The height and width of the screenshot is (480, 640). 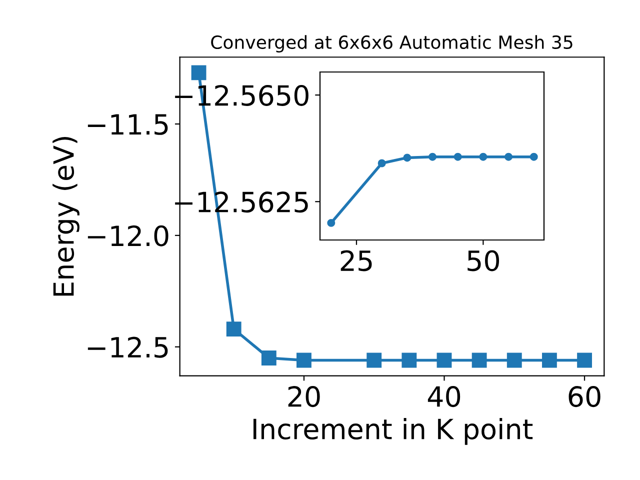 I want to click on x-tick-label: 20, so click(x=304, y=397).